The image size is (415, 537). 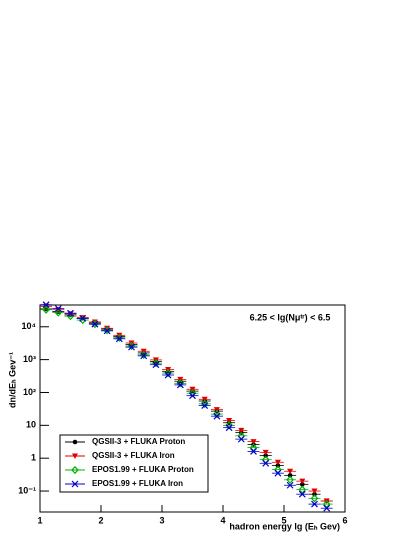 I want to click on y-tick-label: 10⁻¹, so click(x=27, y=490).